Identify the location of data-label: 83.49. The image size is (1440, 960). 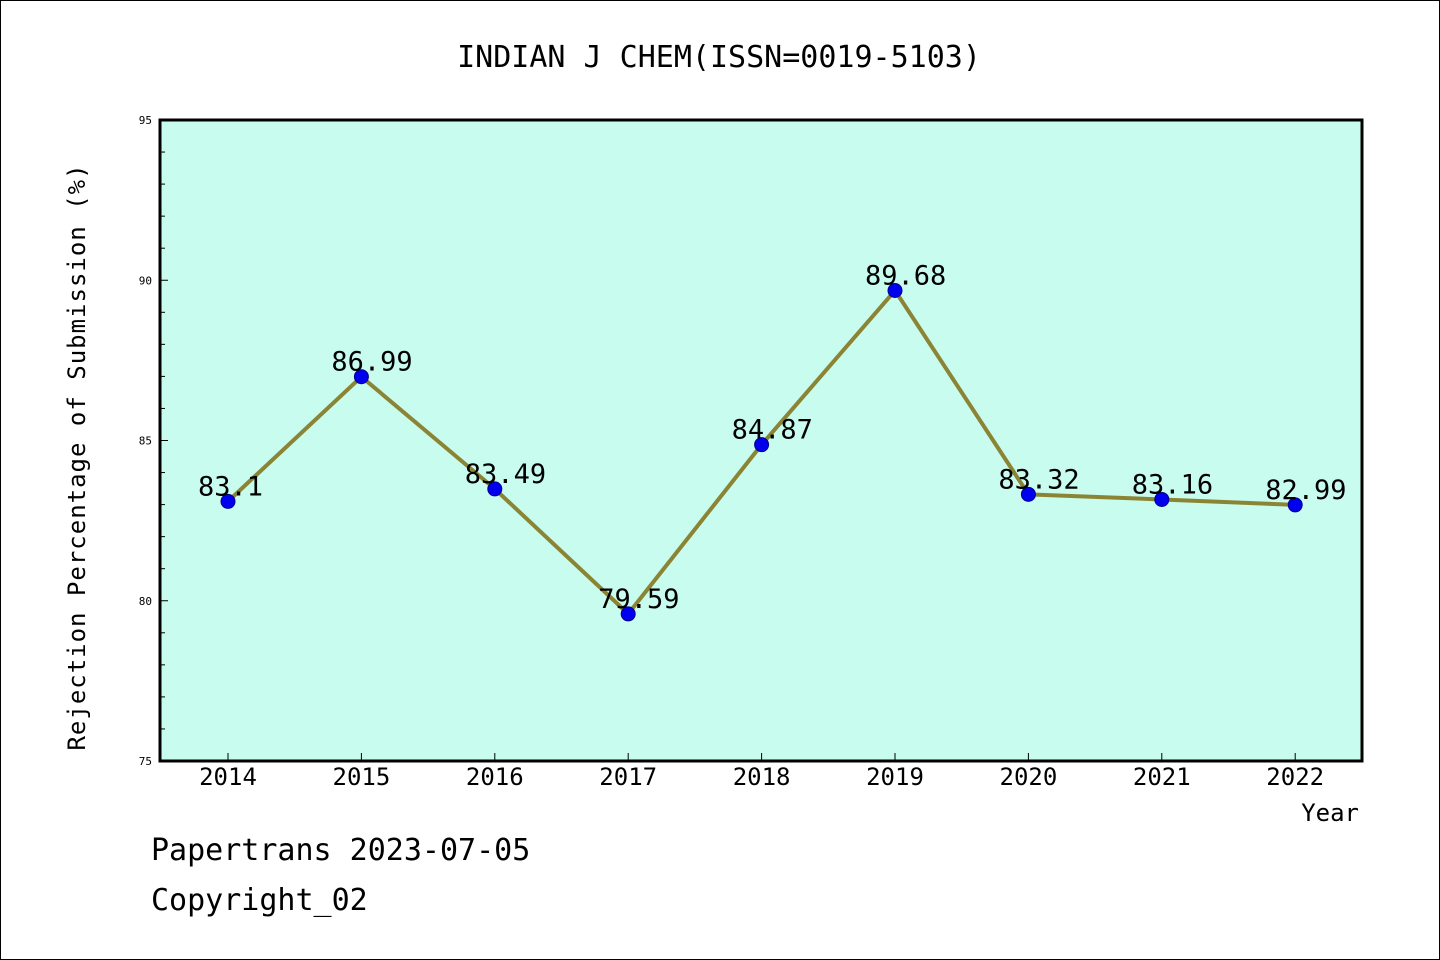
(505, 474).